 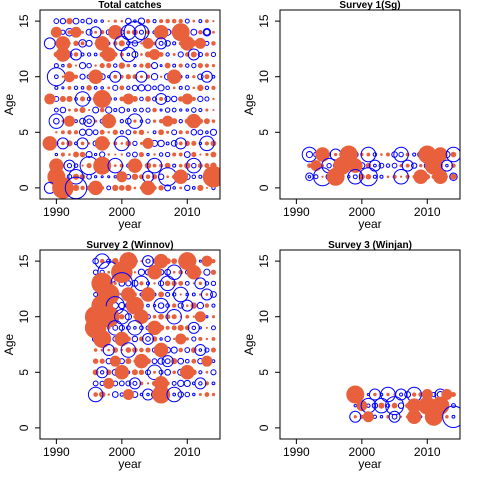 I want to click on y-tick-label: 15, so click(x=24, y=261).